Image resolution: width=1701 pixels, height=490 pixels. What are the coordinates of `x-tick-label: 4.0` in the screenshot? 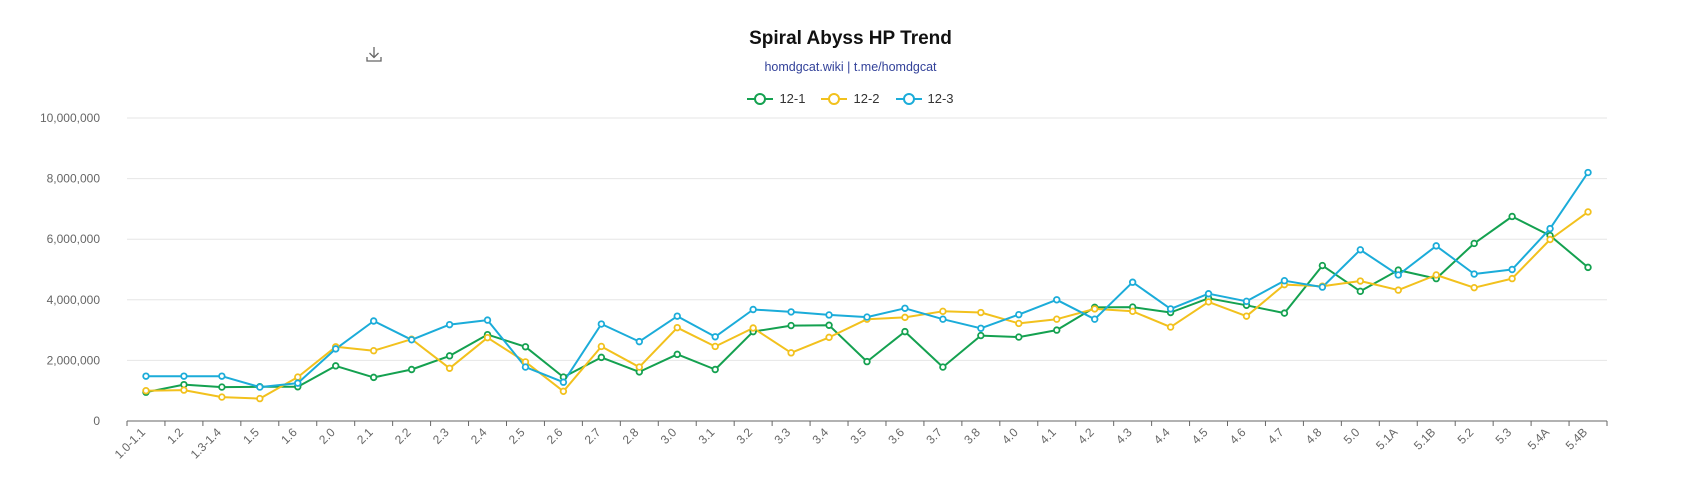 It's located at (1010, 436).